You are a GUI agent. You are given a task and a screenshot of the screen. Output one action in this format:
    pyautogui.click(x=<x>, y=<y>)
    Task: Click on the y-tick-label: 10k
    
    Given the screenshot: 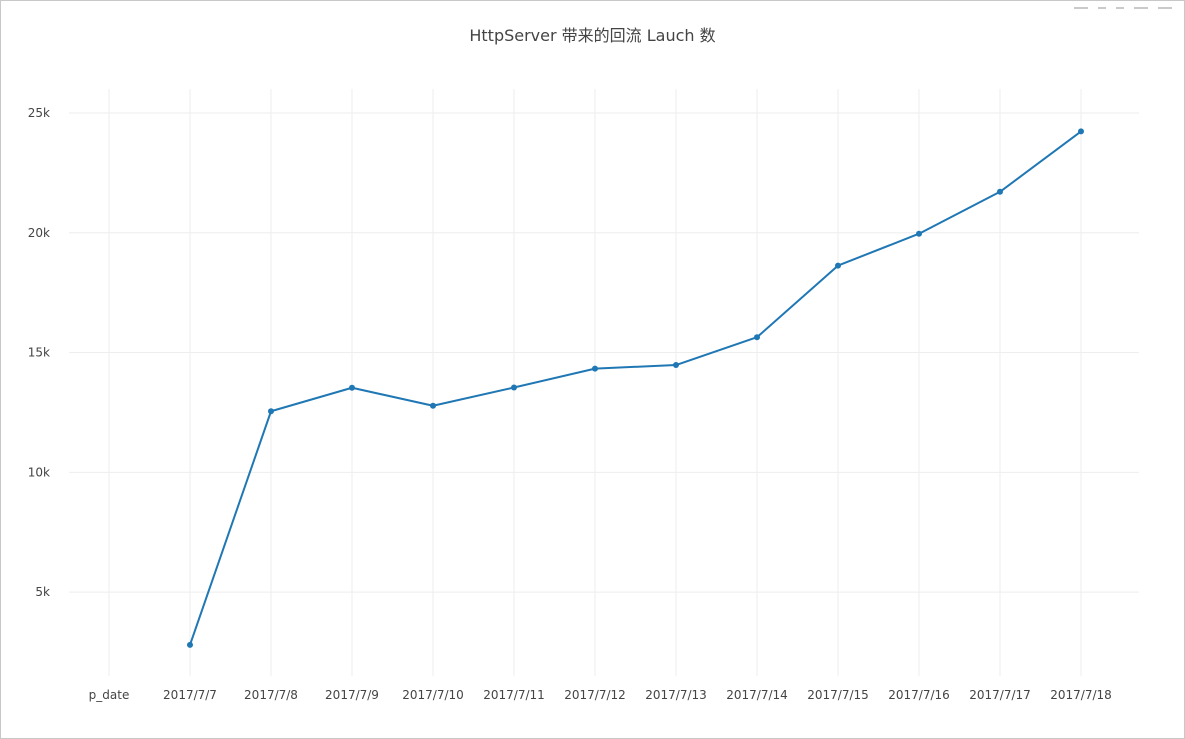 What is the action you would take?
    pyautogui.click(x=39, y=472)
    